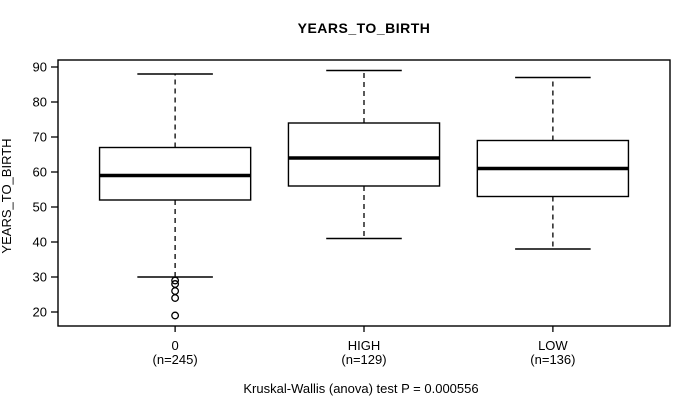 The height and width of the screenshot is (400, 700). I want to click on stat-test-caption: Kruskal-Wallis (anova) test P = 0.000556, so click(360, 388).